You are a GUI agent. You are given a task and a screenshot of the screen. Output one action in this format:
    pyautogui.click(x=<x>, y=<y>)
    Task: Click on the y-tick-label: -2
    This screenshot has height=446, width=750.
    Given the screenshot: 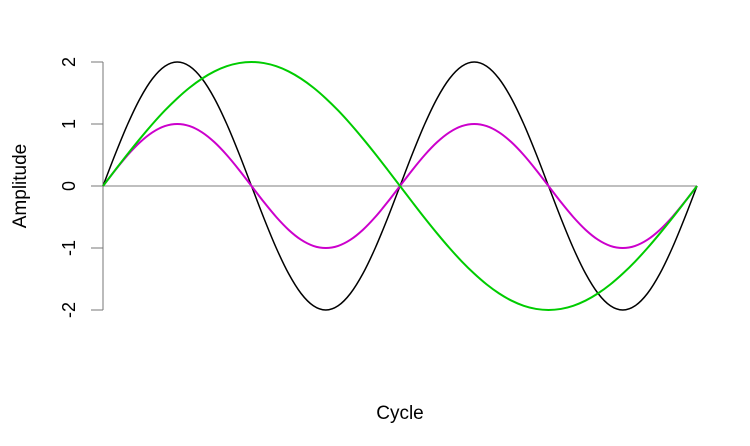 What is the action you would take?
    pyautogui.click(x=69, y=310)
    